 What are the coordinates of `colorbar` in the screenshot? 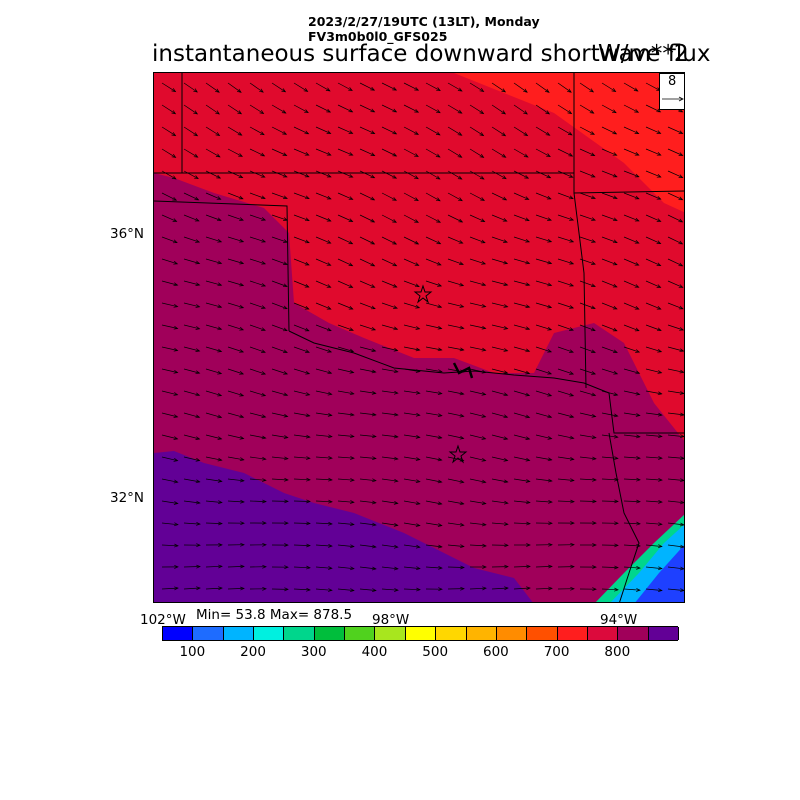 It's located at (420, 633).